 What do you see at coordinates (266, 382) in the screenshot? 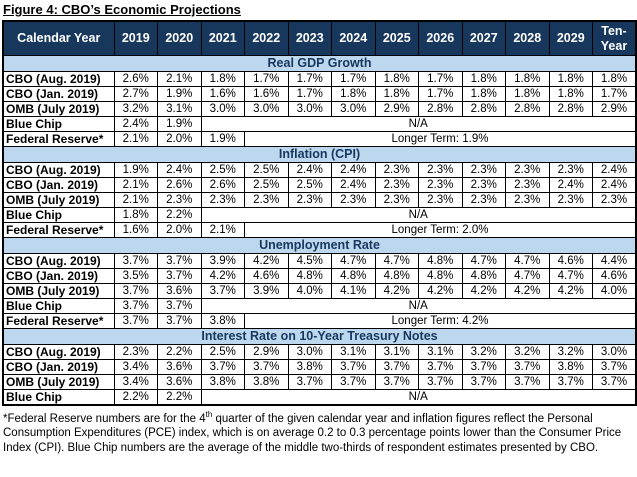
I see `data-cell: 3.8%` at bounding box center [266, 382].